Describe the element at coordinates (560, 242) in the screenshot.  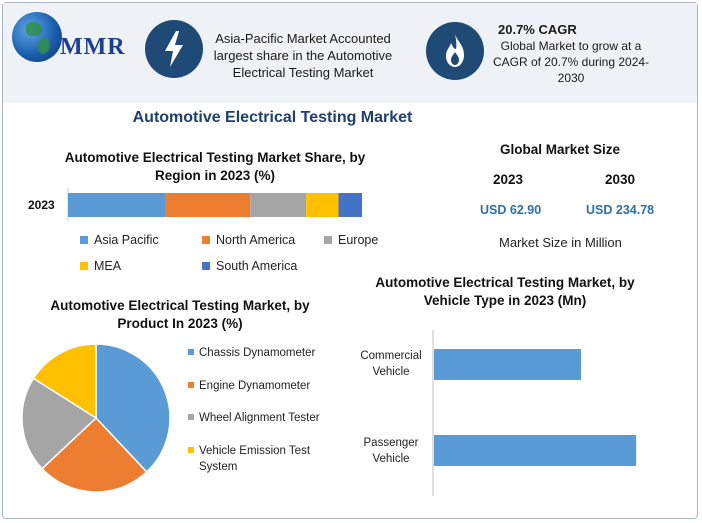
I see `market-size-note: Market Size in Million` at that location.